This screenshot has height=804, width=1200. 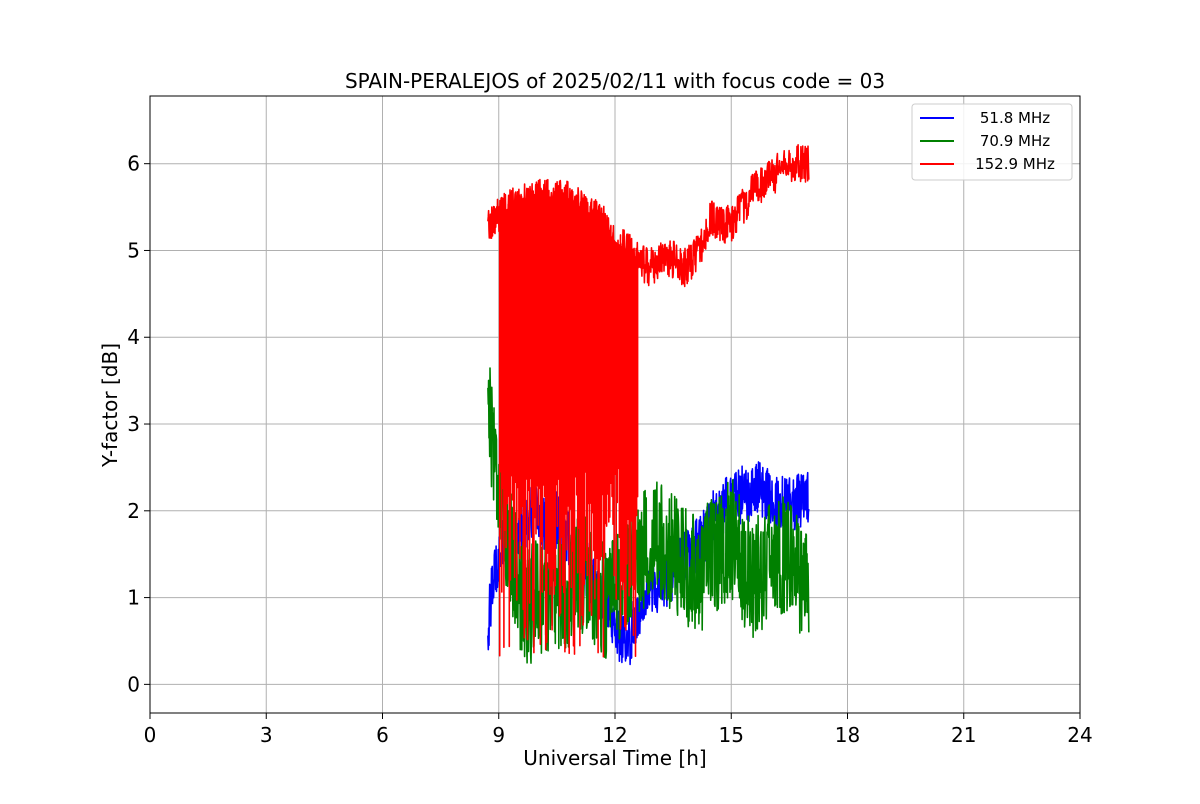 What do you see at coordinates (110, 405) in the screenshot?
I see `y-axis-label: Y-factor [dB]` at bounding box center [110, 405].